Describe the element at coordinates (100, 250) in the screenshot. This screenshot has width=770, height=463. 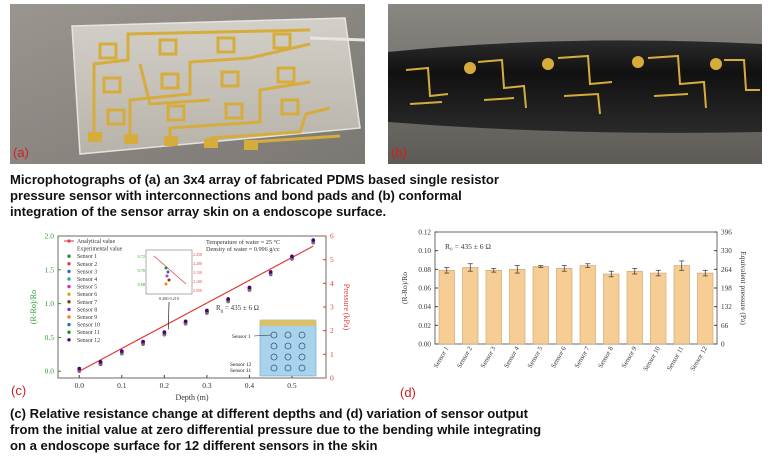
I see `legend-label: Experimental value` at that location.